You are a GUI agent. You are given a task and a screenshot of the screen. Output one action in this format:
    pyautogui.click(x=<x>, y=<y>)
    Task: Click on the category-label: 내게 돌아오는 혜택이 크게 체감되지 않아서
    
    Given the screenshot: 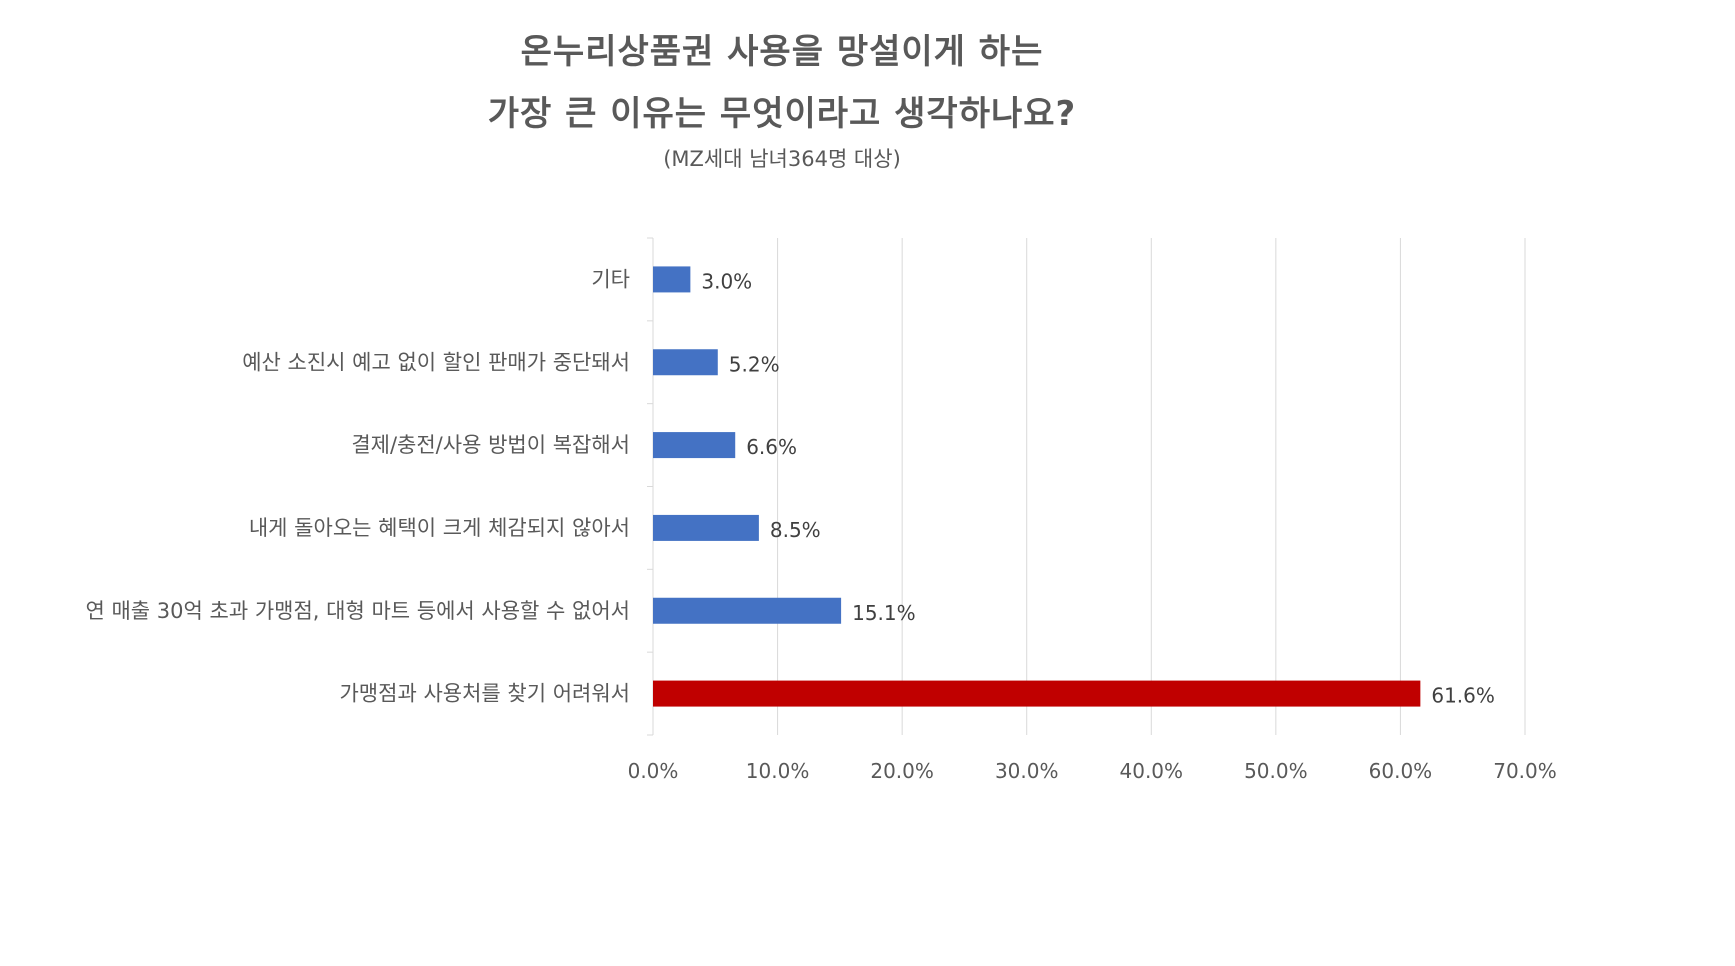 What is the action you would take?
    pyautogui.click(x=439, y=528)
    